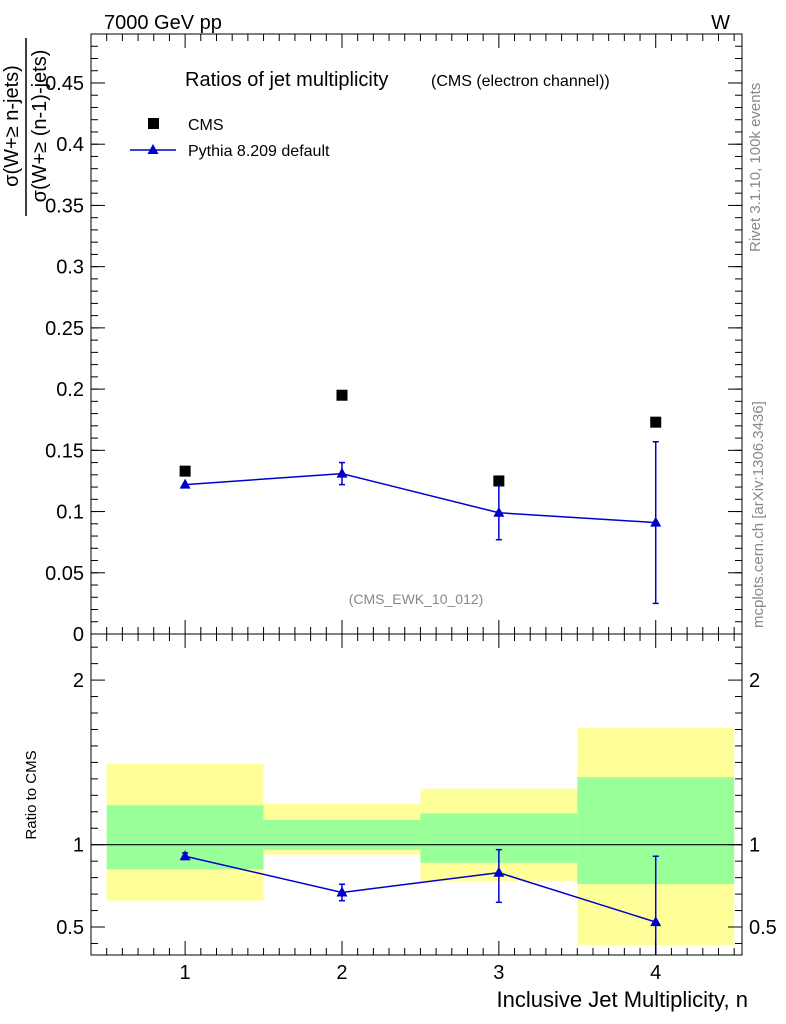  Describe the element at coordinates (64, 84) in the screenshot. I see `y-tick-label: 0.45` at that location.